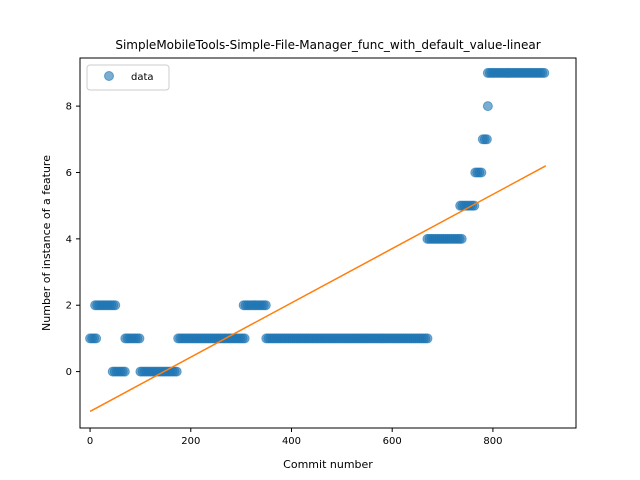 The image size is (640, 480). Describe the element at coordinates (69, 239) in the screenshot. I see `y-tick-label: 4` at that location.